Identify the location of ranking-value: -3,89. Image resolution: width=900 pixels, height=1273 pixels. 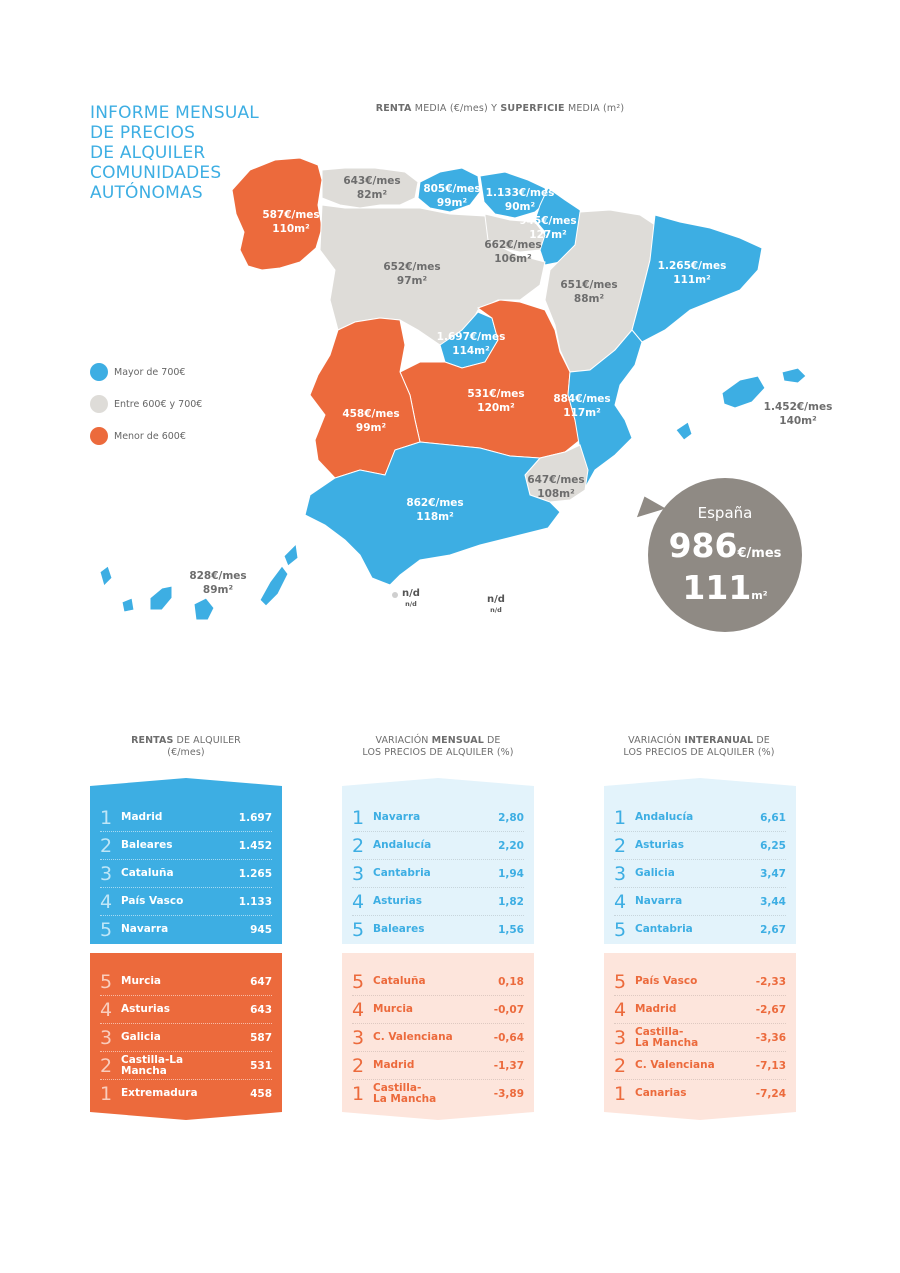
(508, 1093).